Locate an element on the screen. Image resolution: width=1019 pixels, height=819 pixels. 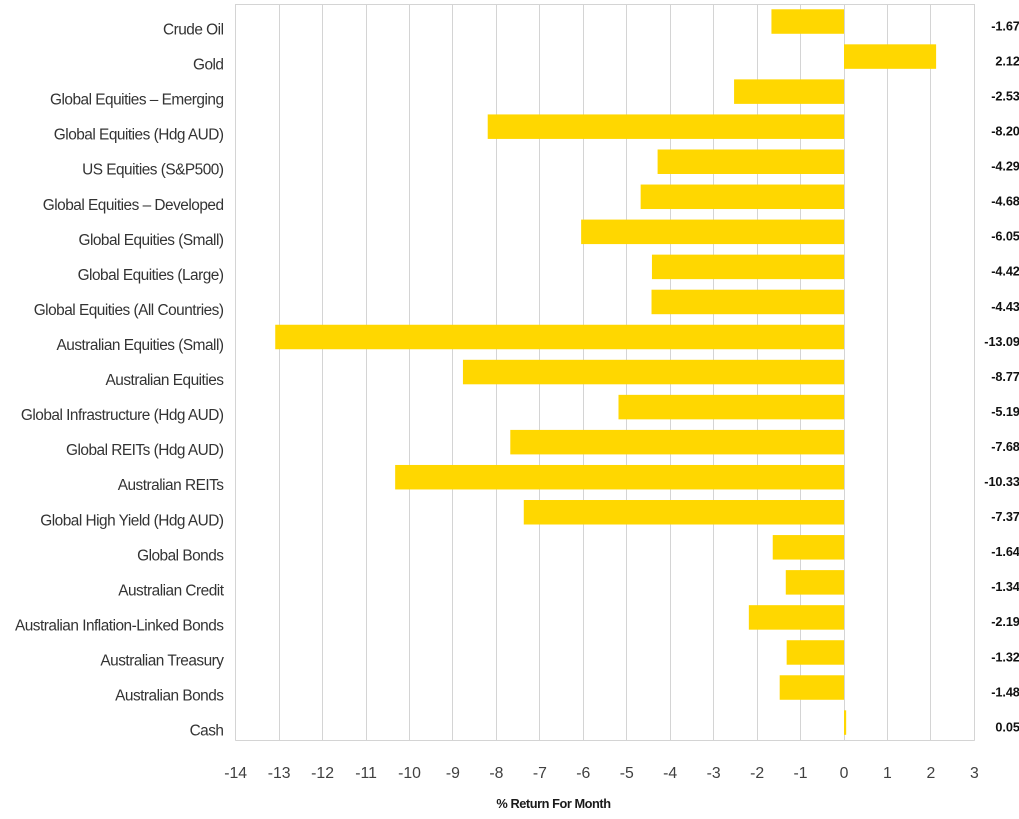
svg-text: 2 is located at coordinates (931, 773).